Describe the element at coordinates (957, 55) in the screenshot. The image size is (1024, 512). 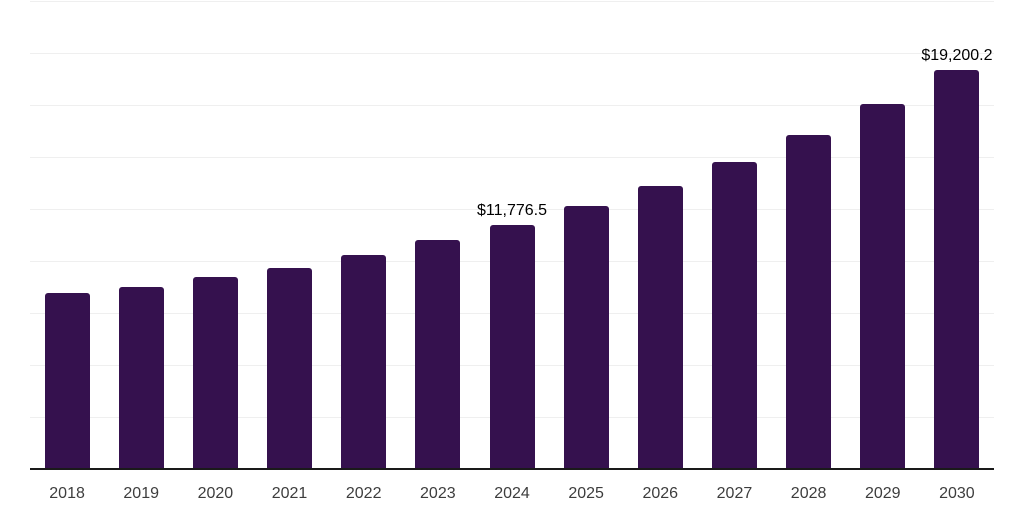
I see `data-label-2030: $19,200.2` at that location.